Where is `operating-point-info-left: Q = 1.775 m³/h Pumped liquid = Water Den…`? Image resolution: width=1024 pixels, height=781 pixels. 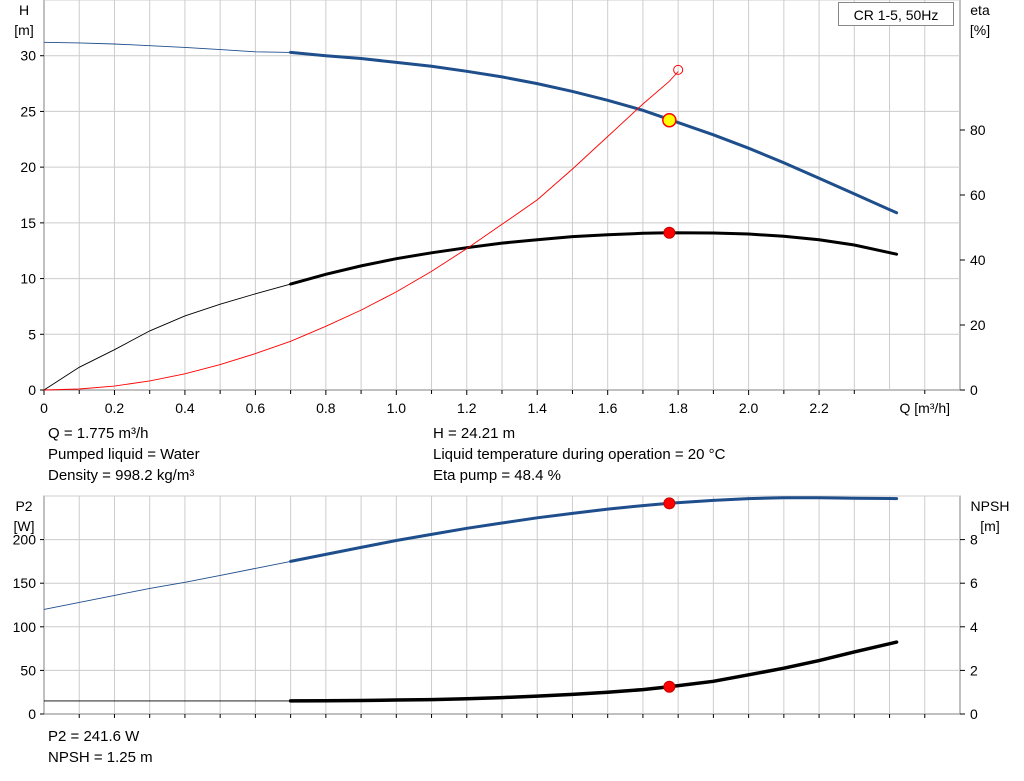
operating-point-info-left: Q = 1.775 m³/h Pumped liquid = Water Den… is located at coordinates (124, 454).